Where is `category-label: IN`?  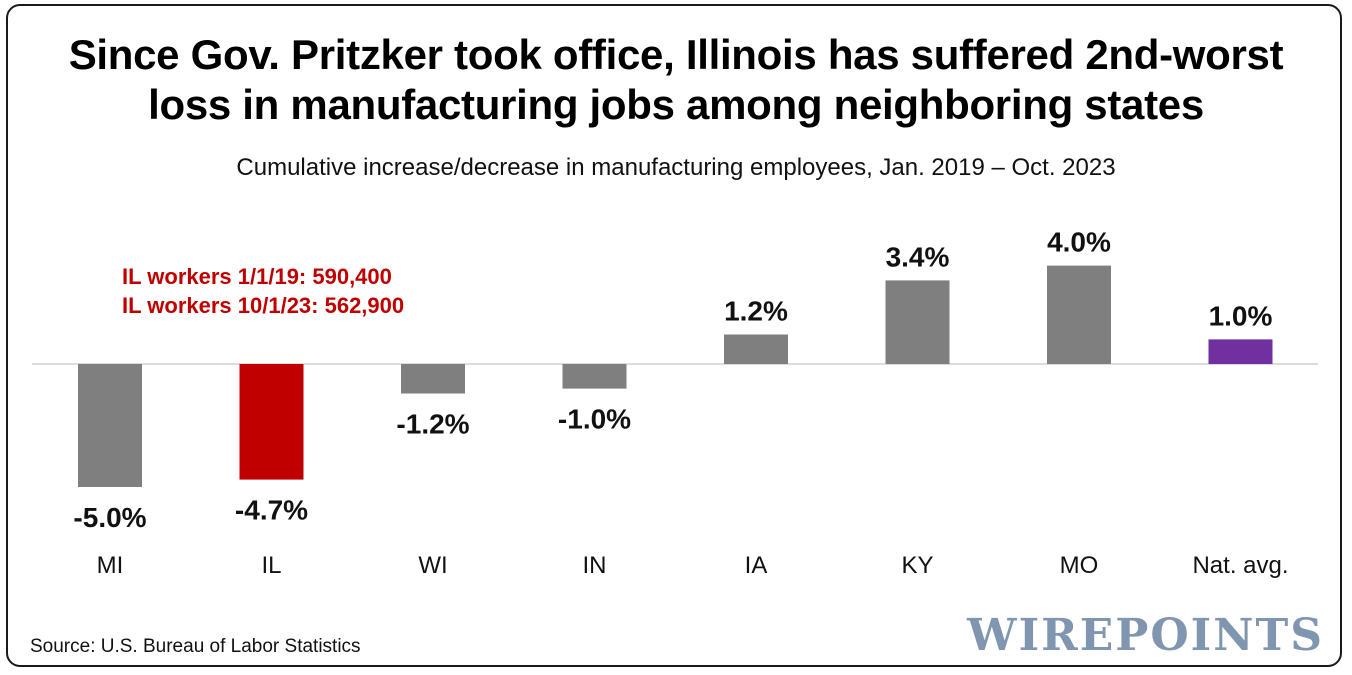
category-label: IN is located at coordinates (595, 565).